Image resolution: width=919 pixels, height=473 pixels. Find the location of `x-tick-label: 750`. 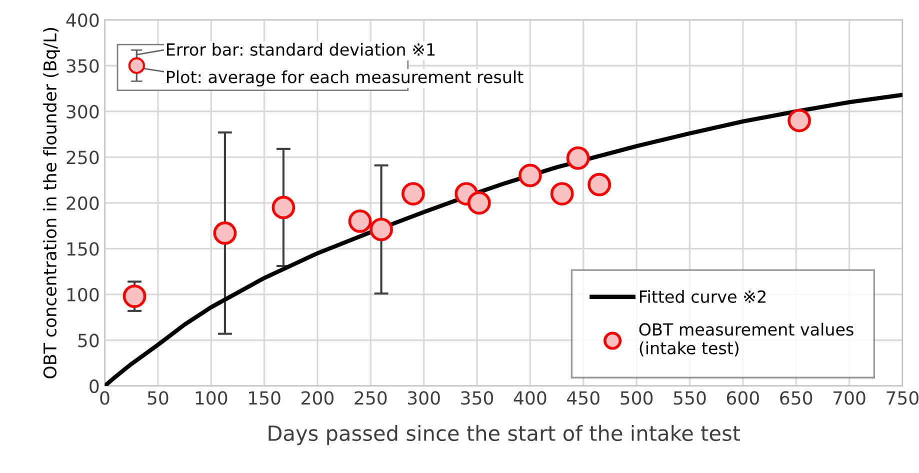

x-tick-label: 750 is located at coordinates (902, 398).